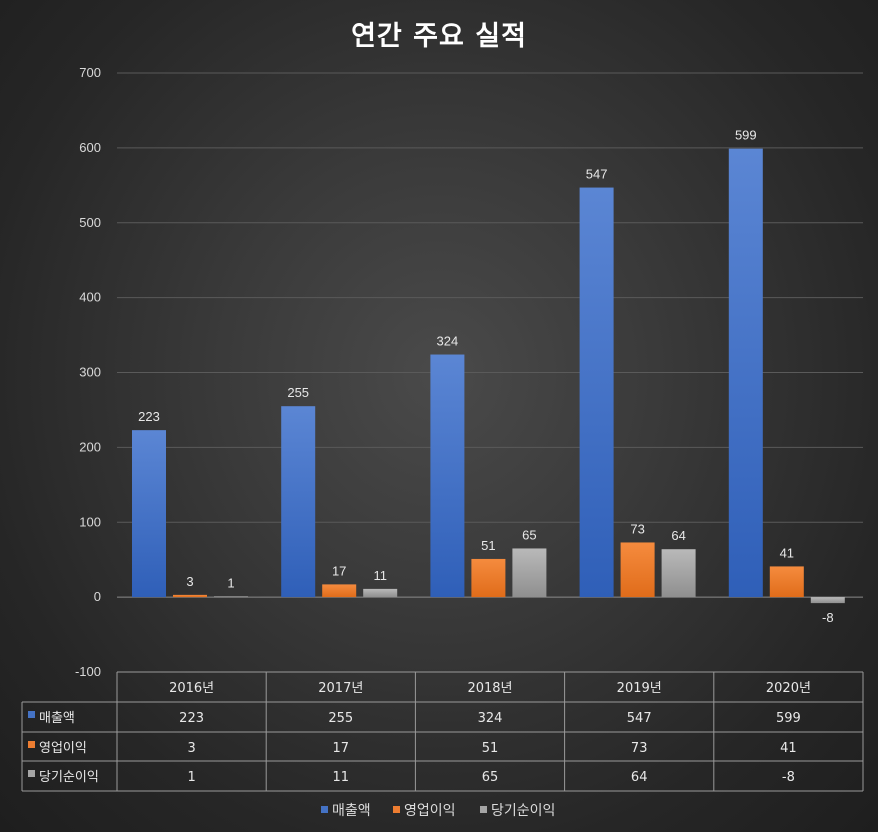  Describe the element at coordinates (149, 416) in the screenshot. I see `data-label: 223` at that location.